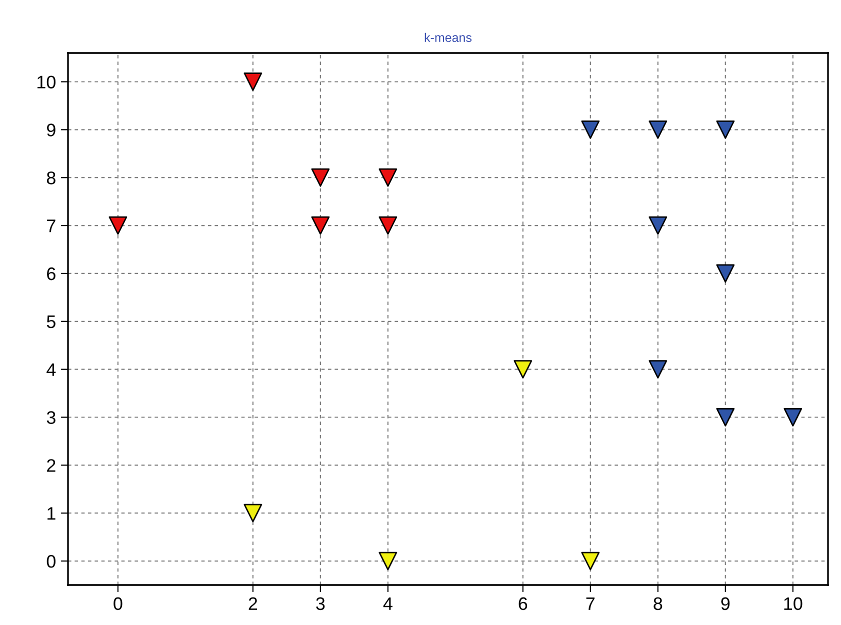  I want to click on y-tick-label: 7, so click(51, 226).